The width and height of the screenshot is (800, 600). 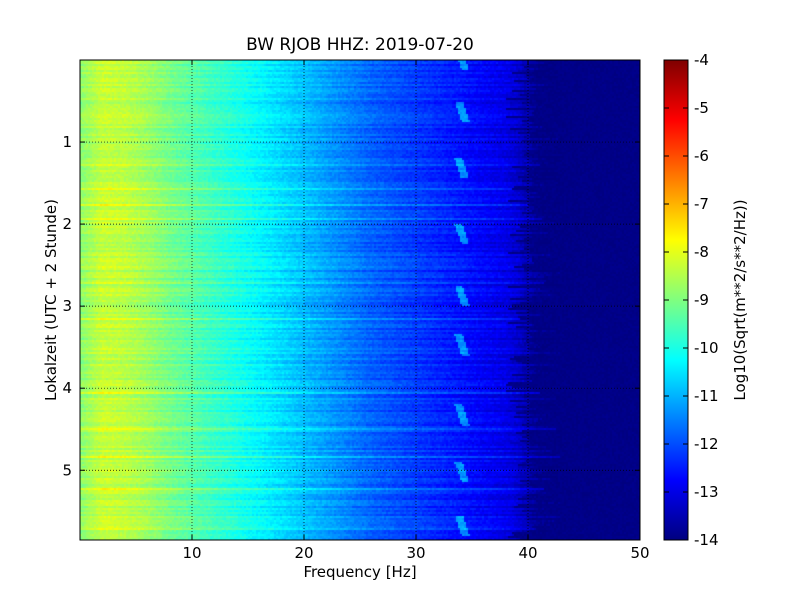 I want to click on colorbar-label: Log10(Sqrt(m**2/s**2/Hz)), so click(x=740, y=299).